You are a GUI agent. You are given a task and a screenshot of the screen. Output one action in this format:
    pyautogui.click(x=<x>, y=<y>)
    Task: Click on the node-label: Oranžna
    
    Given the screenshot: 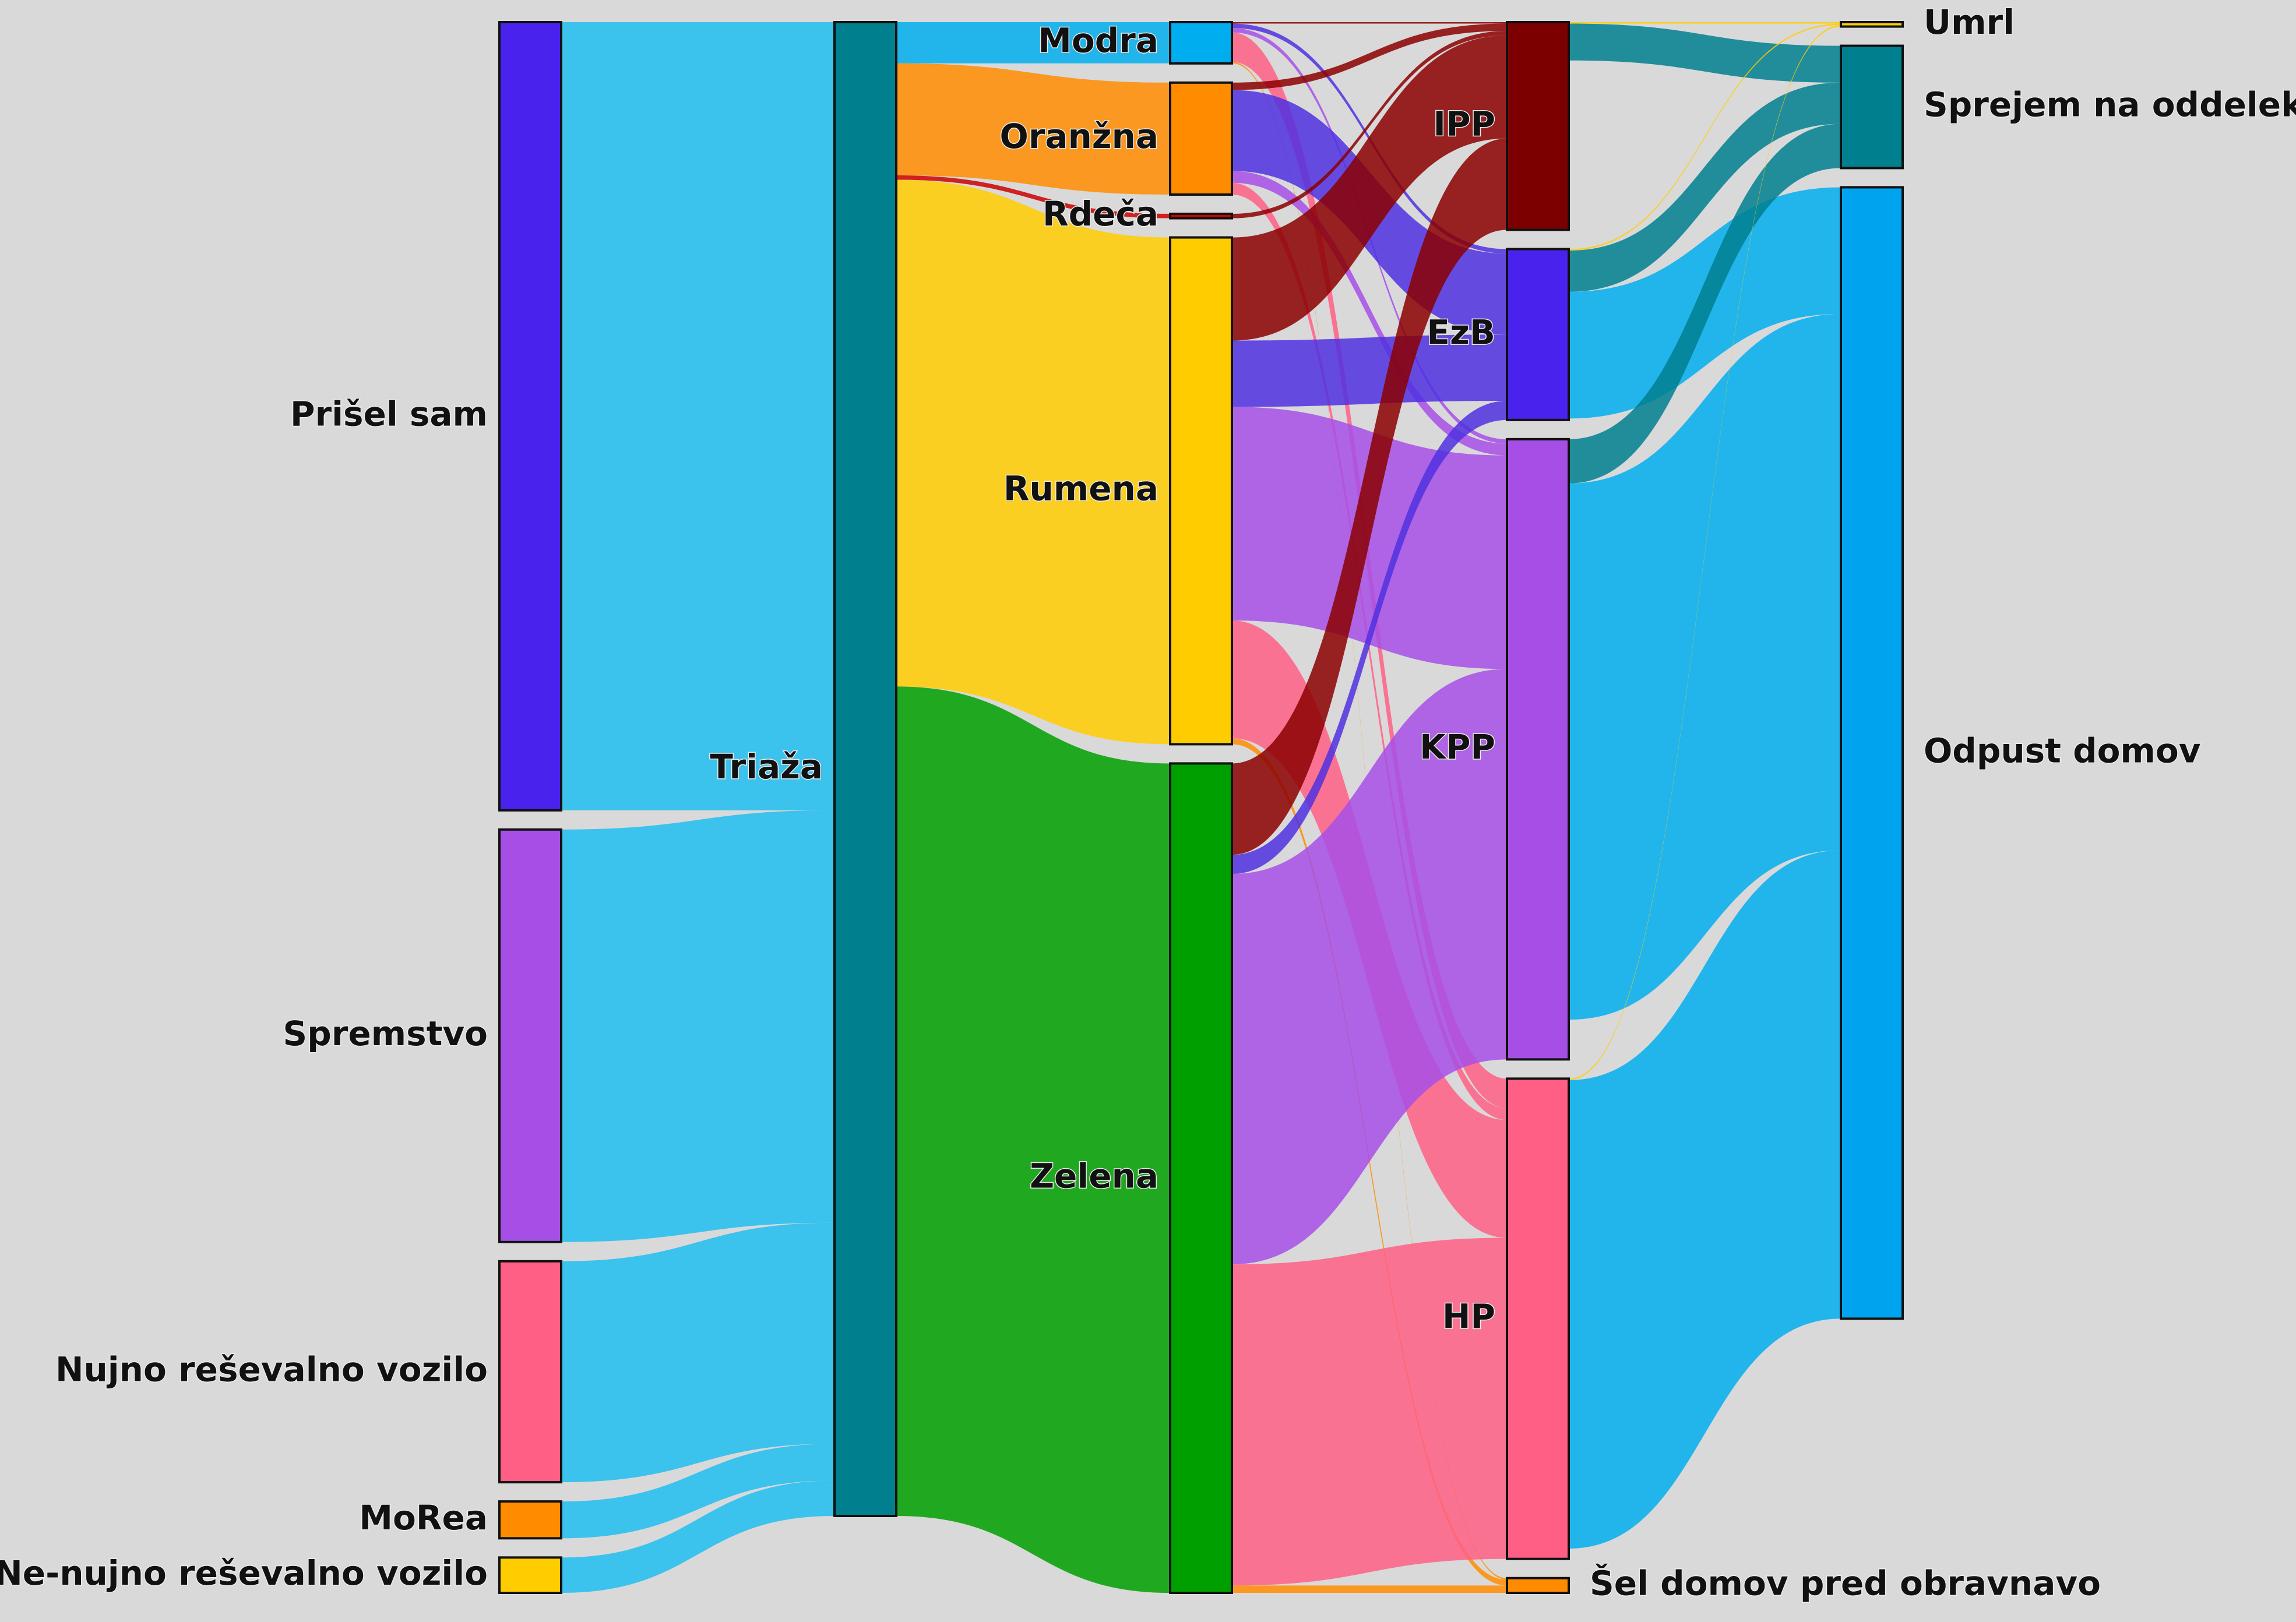 What is the action you would take?
    pyautogui.click(x=1078, y=136)
    